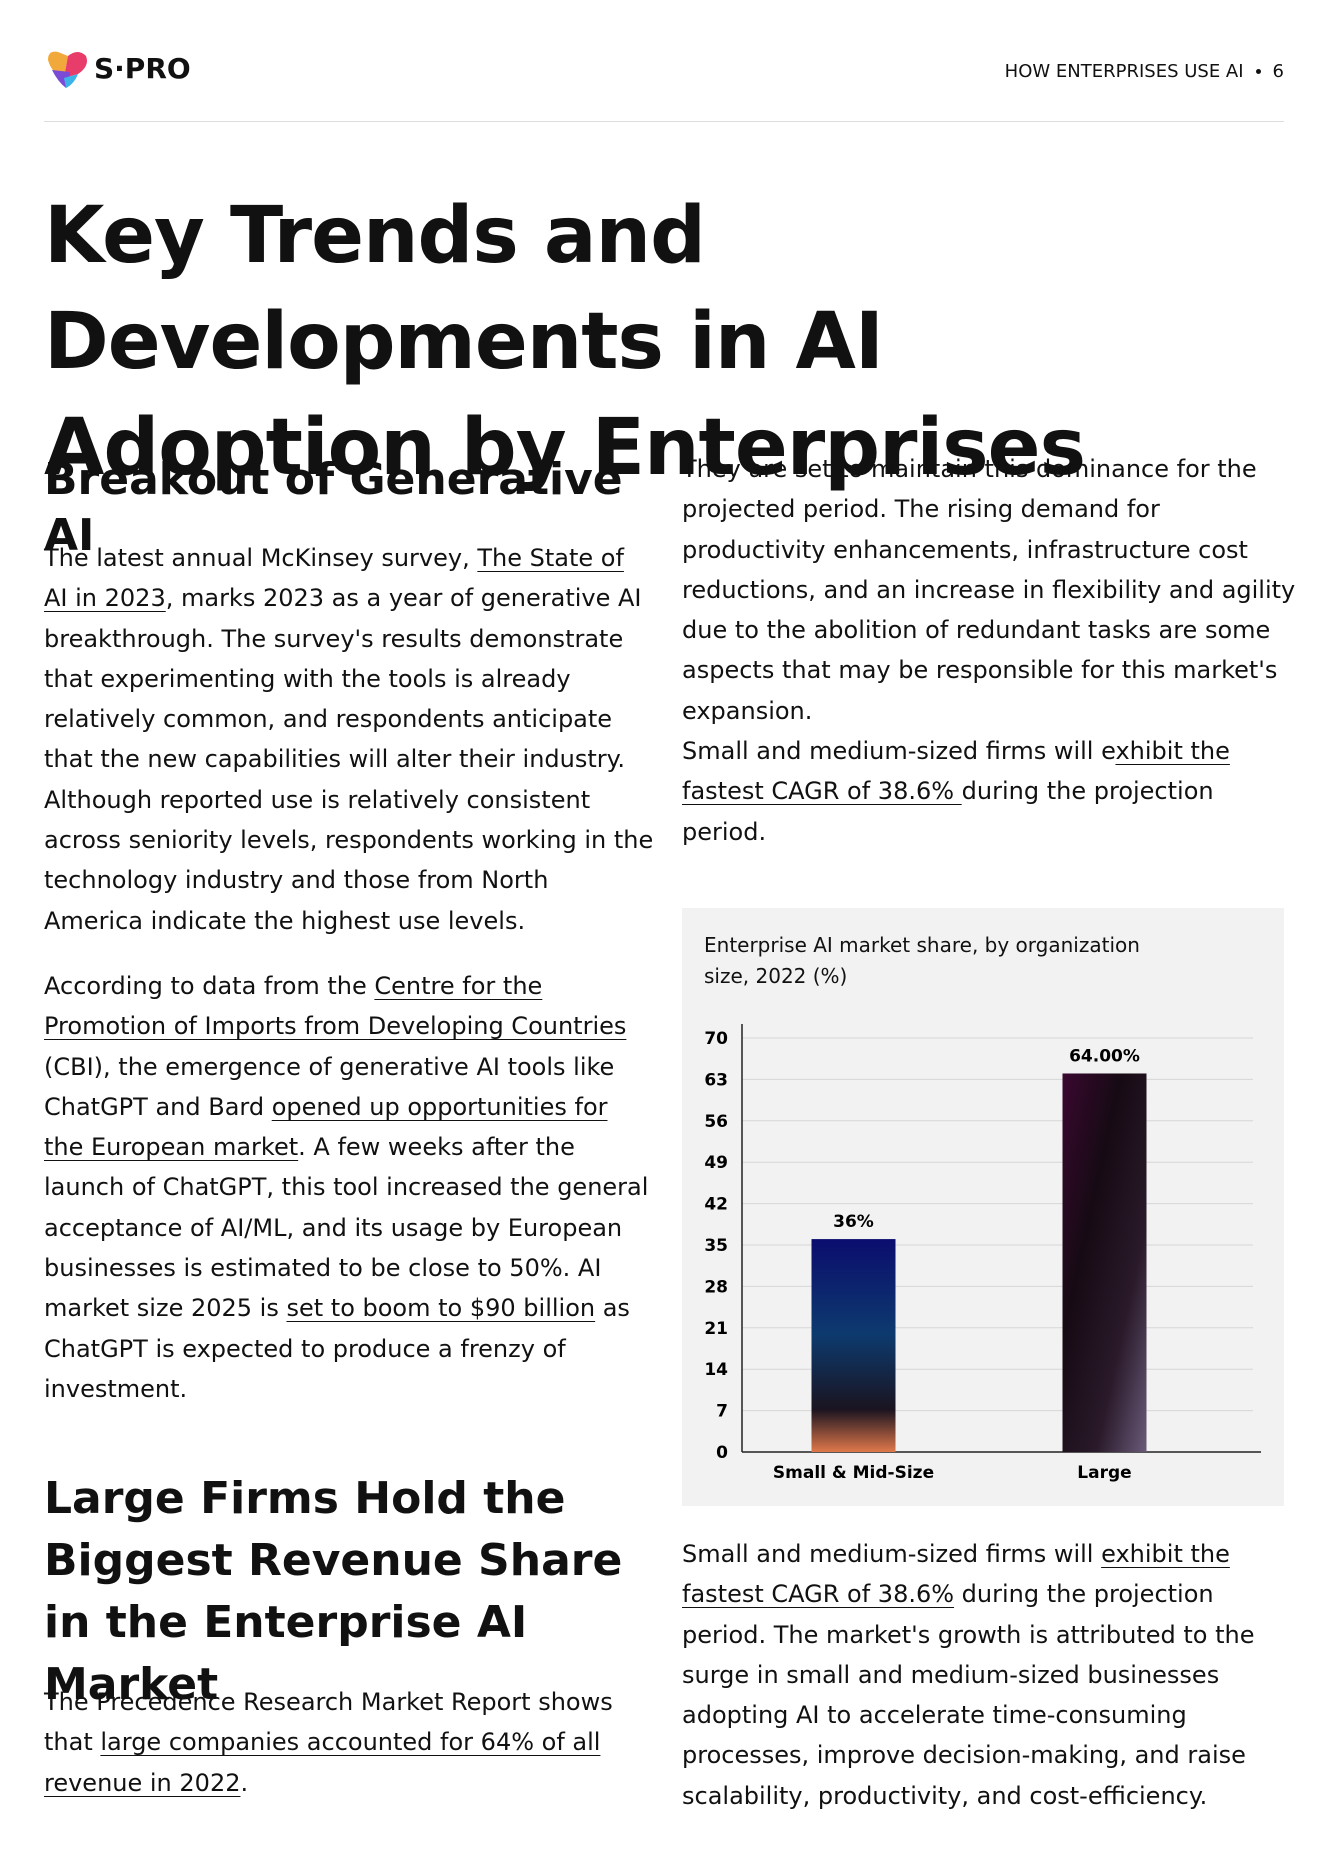  Describe the element at coordinates (948, 811) in the screenshot. I see `text-run: during the projection period.` at that location.